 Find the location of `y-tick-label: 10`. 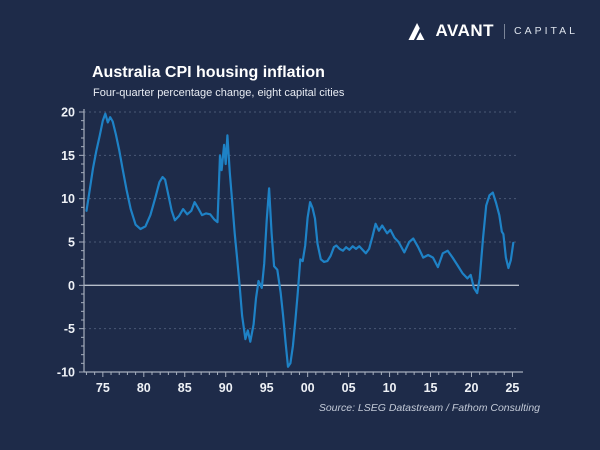

y-tick-label: 10 is located at coordinates (68, 199).